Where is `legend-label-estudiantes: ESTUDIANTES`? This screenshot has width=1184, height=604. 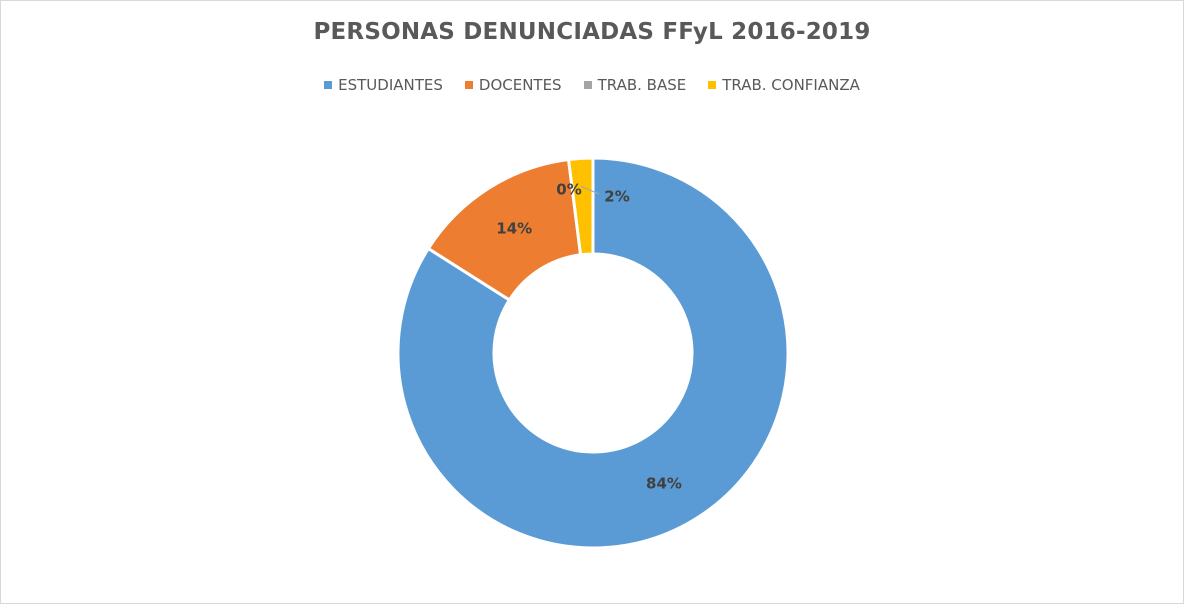
legend-label-estudiantes: ESTUDIANTES is located at coordinates (390, 85).